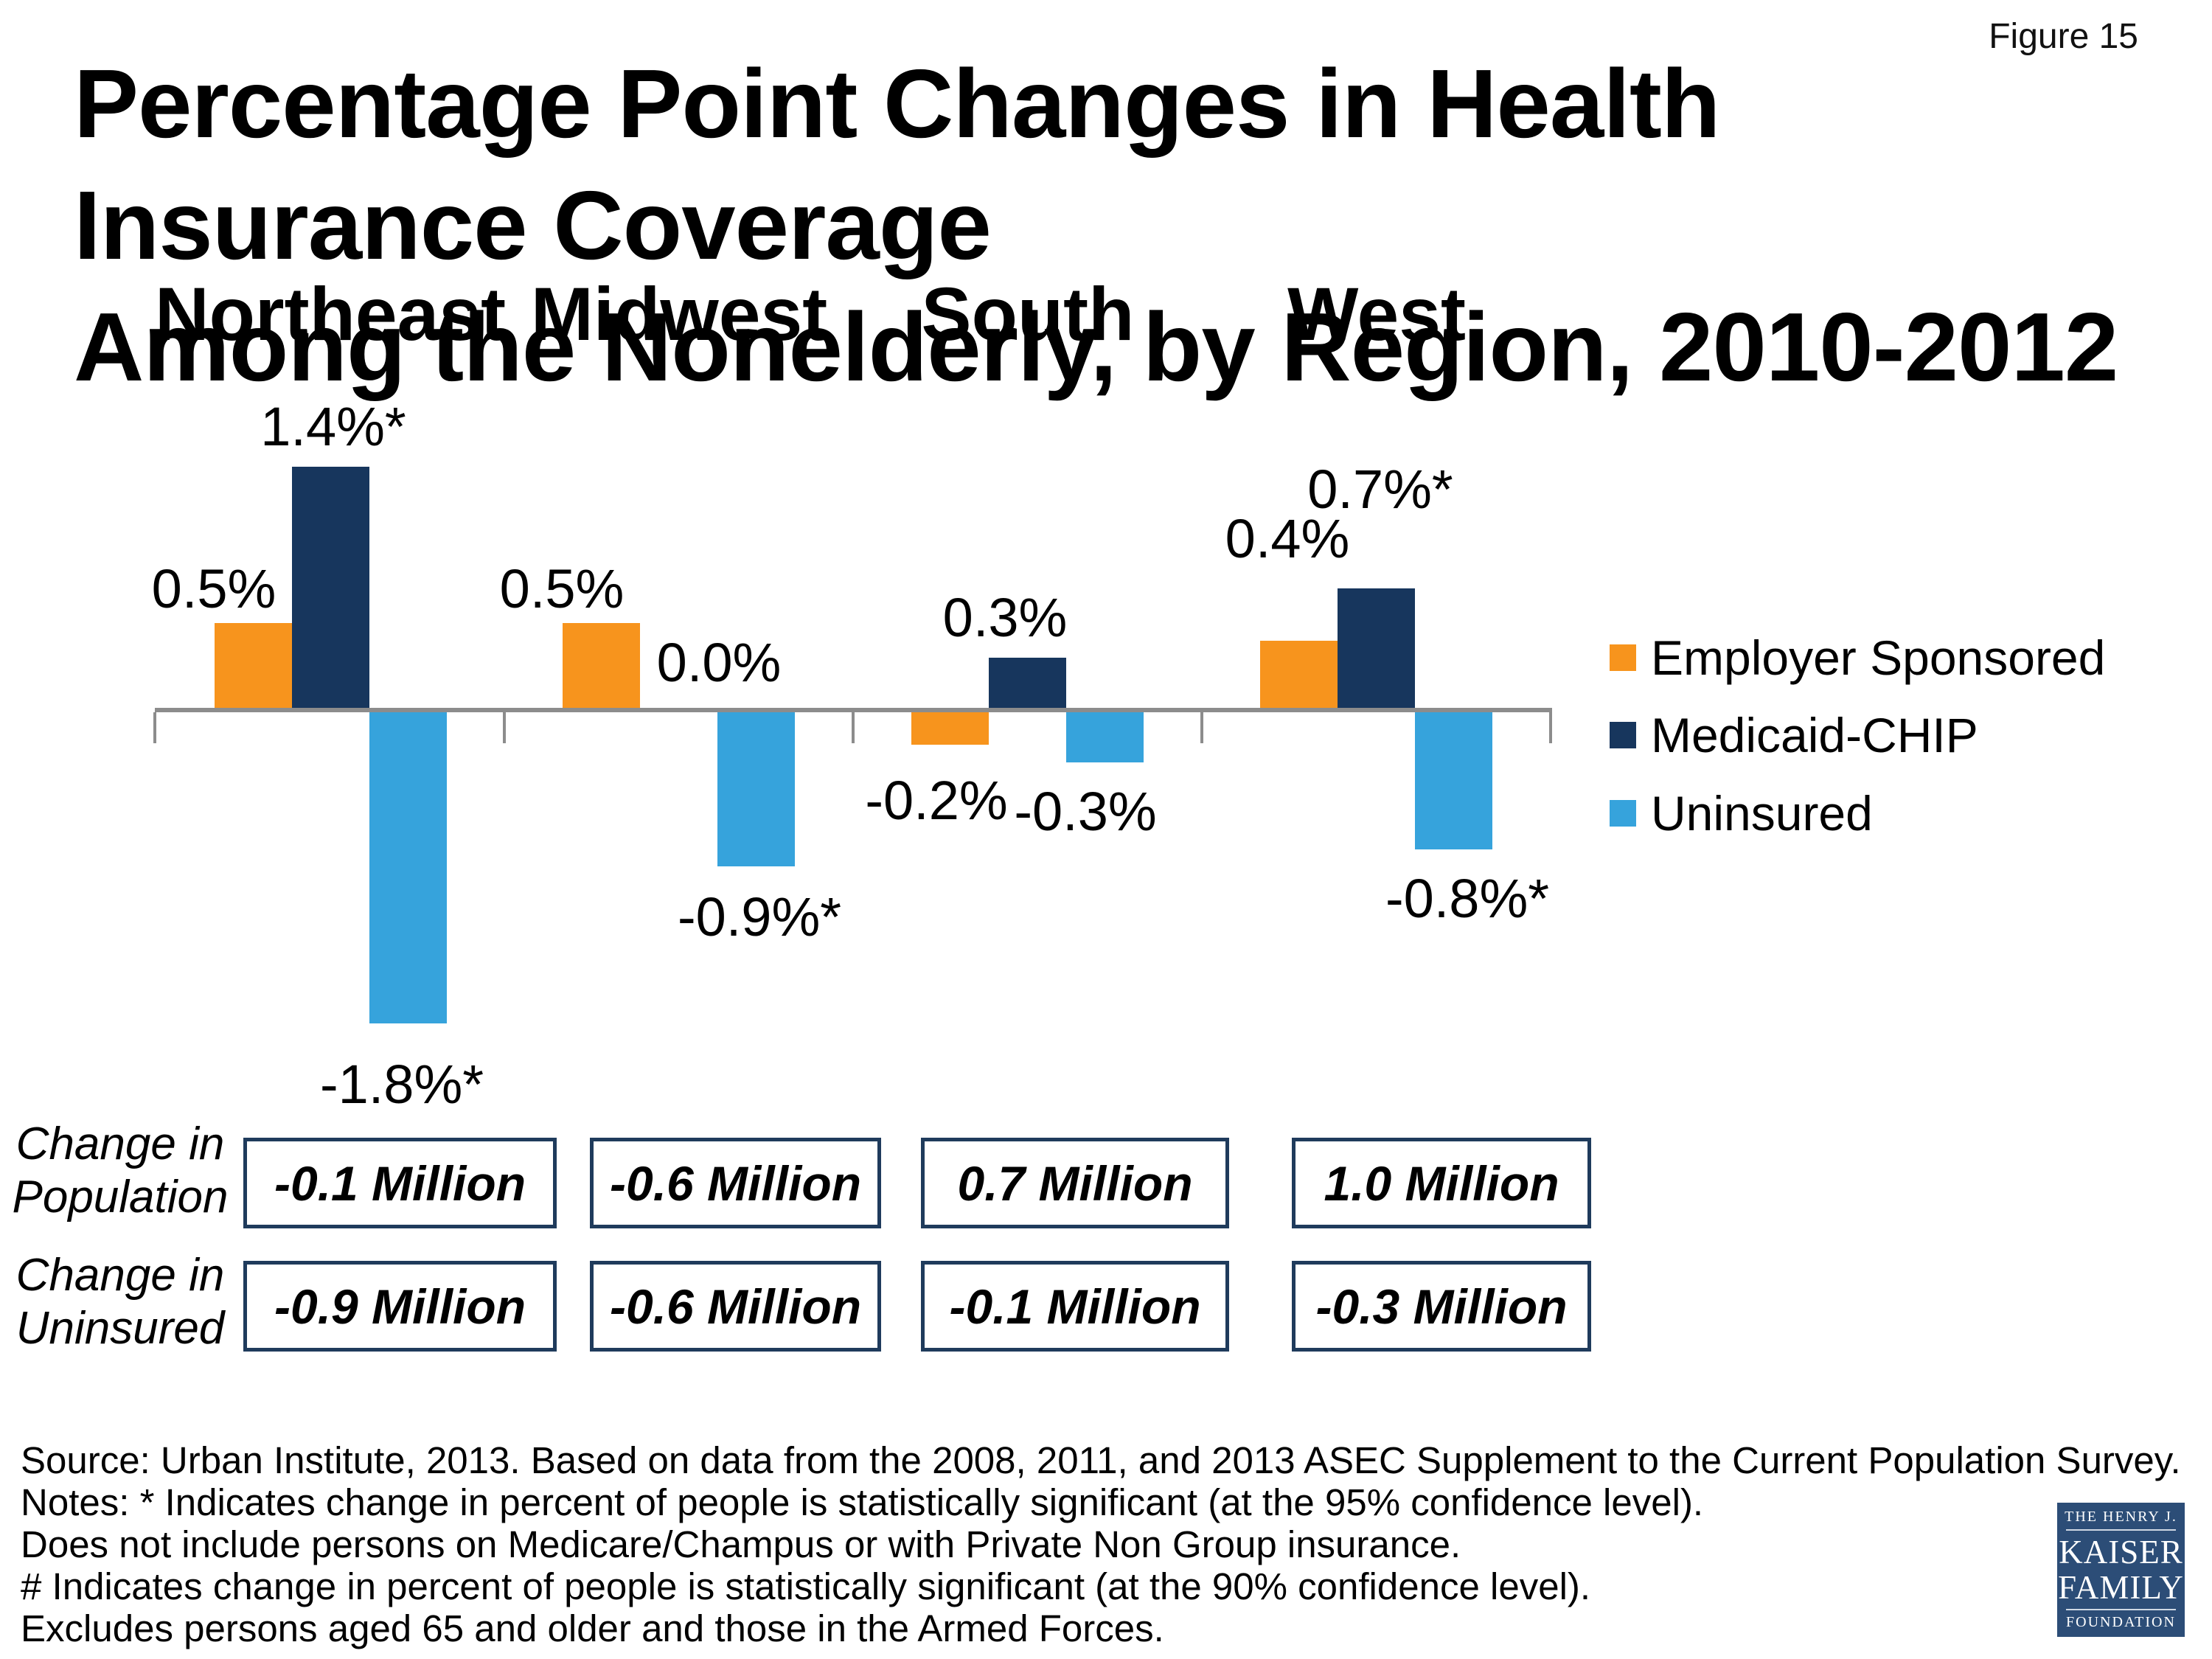  What do you see at coordinates (1453, 779) in the screenshot?
I see `bar-west-uninsured` at bounding box center [1453, 779].